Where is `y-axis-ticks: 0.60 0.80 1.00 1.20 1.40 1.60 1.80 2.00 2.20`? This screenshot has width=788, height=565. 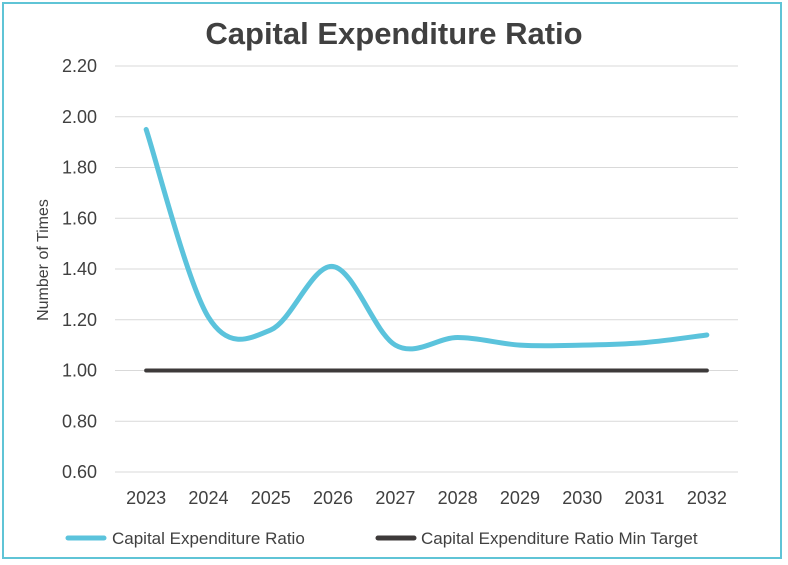 y-axis-ticks: 0.60 0.80 1.00 1.20 1.40 1.60 1.80 2.00 2.20 is located at coordinates (79, 269).